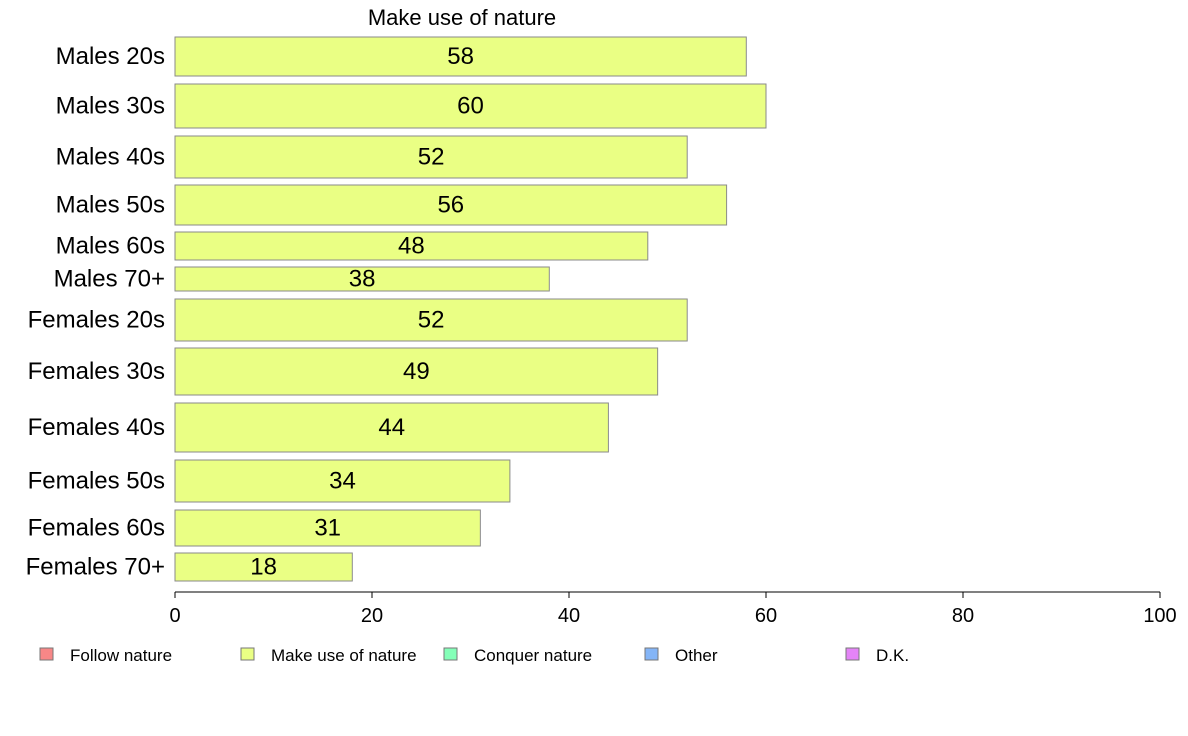 The width and height of the screenshot is (1188, 736). Describe the element at coordinates (110, 157) in the screenshot. I see `category-label: Males 40s` at that location.